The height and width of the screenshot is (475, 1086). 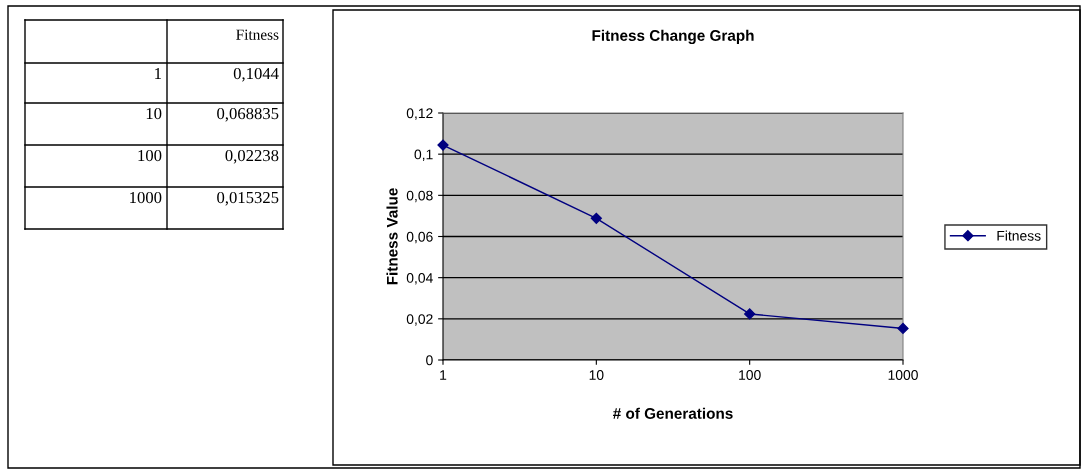 I want to click on y-tick-label: 0, so click(x=429, y=360).